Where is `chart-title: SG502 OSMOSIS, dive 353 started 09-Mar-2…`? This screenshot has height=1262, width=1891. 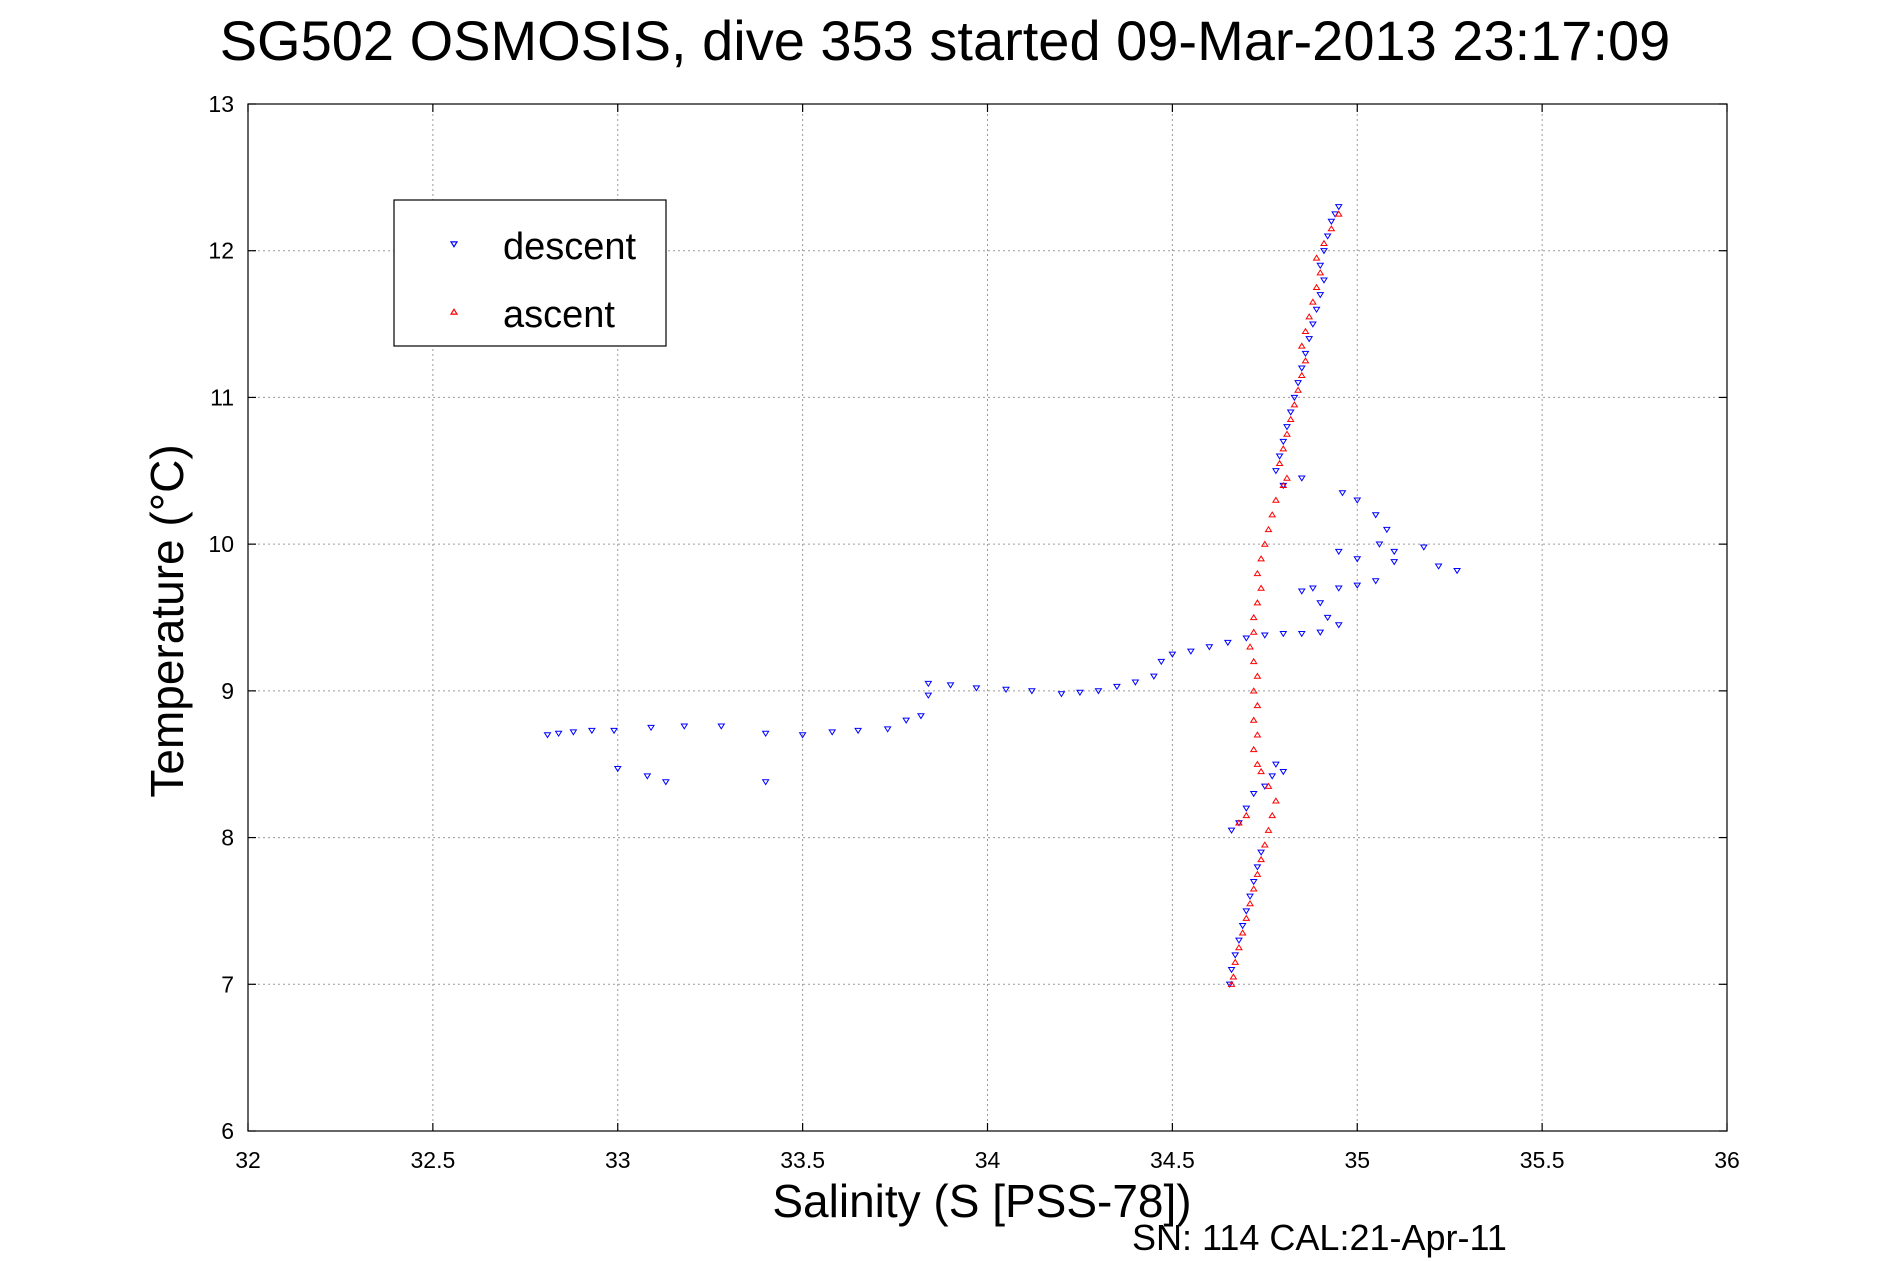
chart-title: SG502 OSMOSIS, dive 353 started 09-Mar-2… is located at coordinates (945, 40).